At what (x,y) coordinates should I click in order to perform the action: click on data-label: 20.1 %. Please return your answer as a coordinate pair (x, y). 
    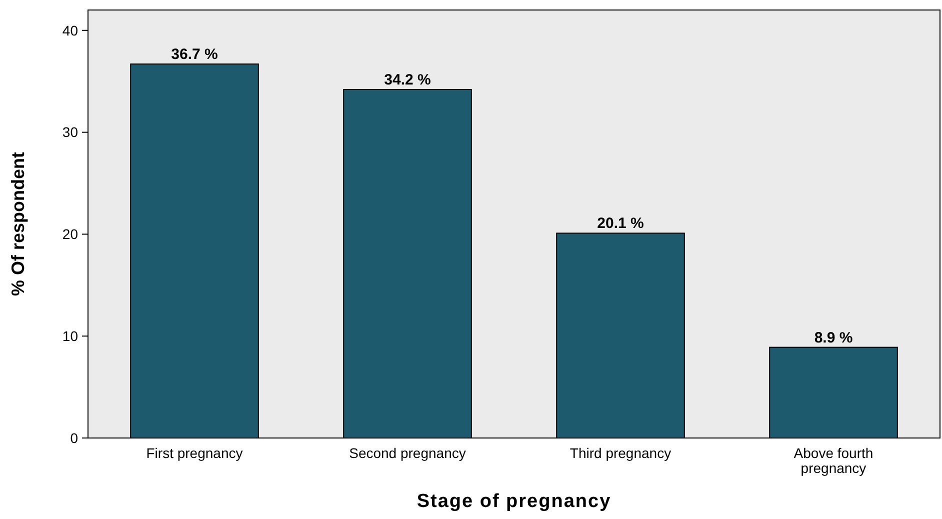
    Looking at the image, I should click on (620, 223).